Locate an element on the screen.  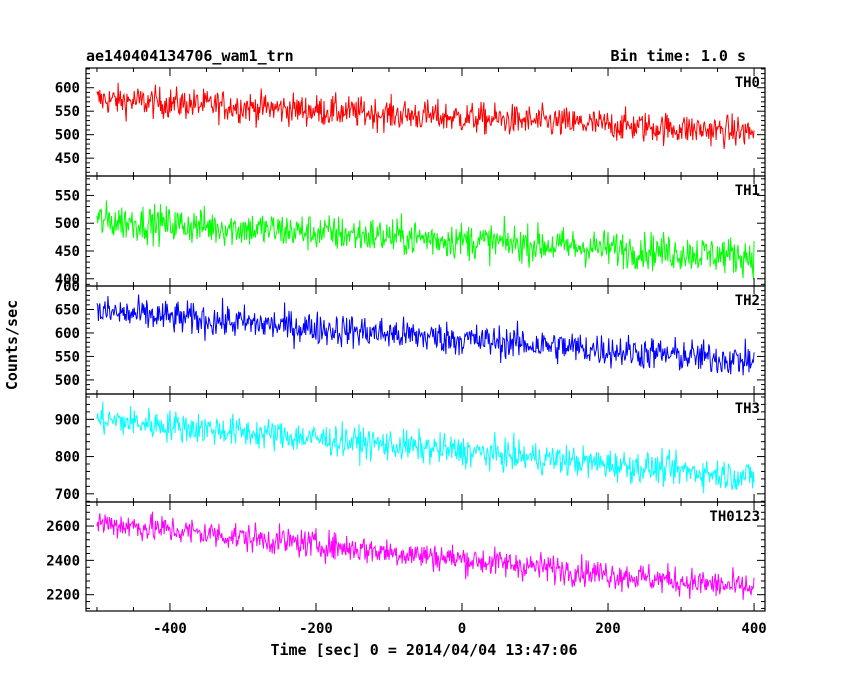
panel-th0123: 2200 2400 2600 TH0123 is located at coordinates (406, 556).